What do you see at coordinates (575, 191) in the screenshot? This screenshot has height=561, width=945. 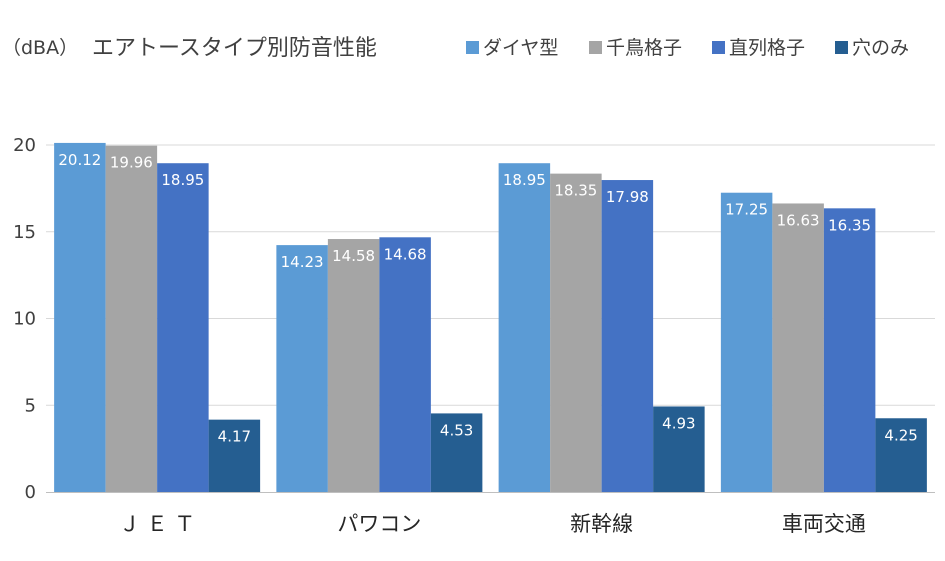 I see `data-label: 18.35` at bounding box center [575, 191].